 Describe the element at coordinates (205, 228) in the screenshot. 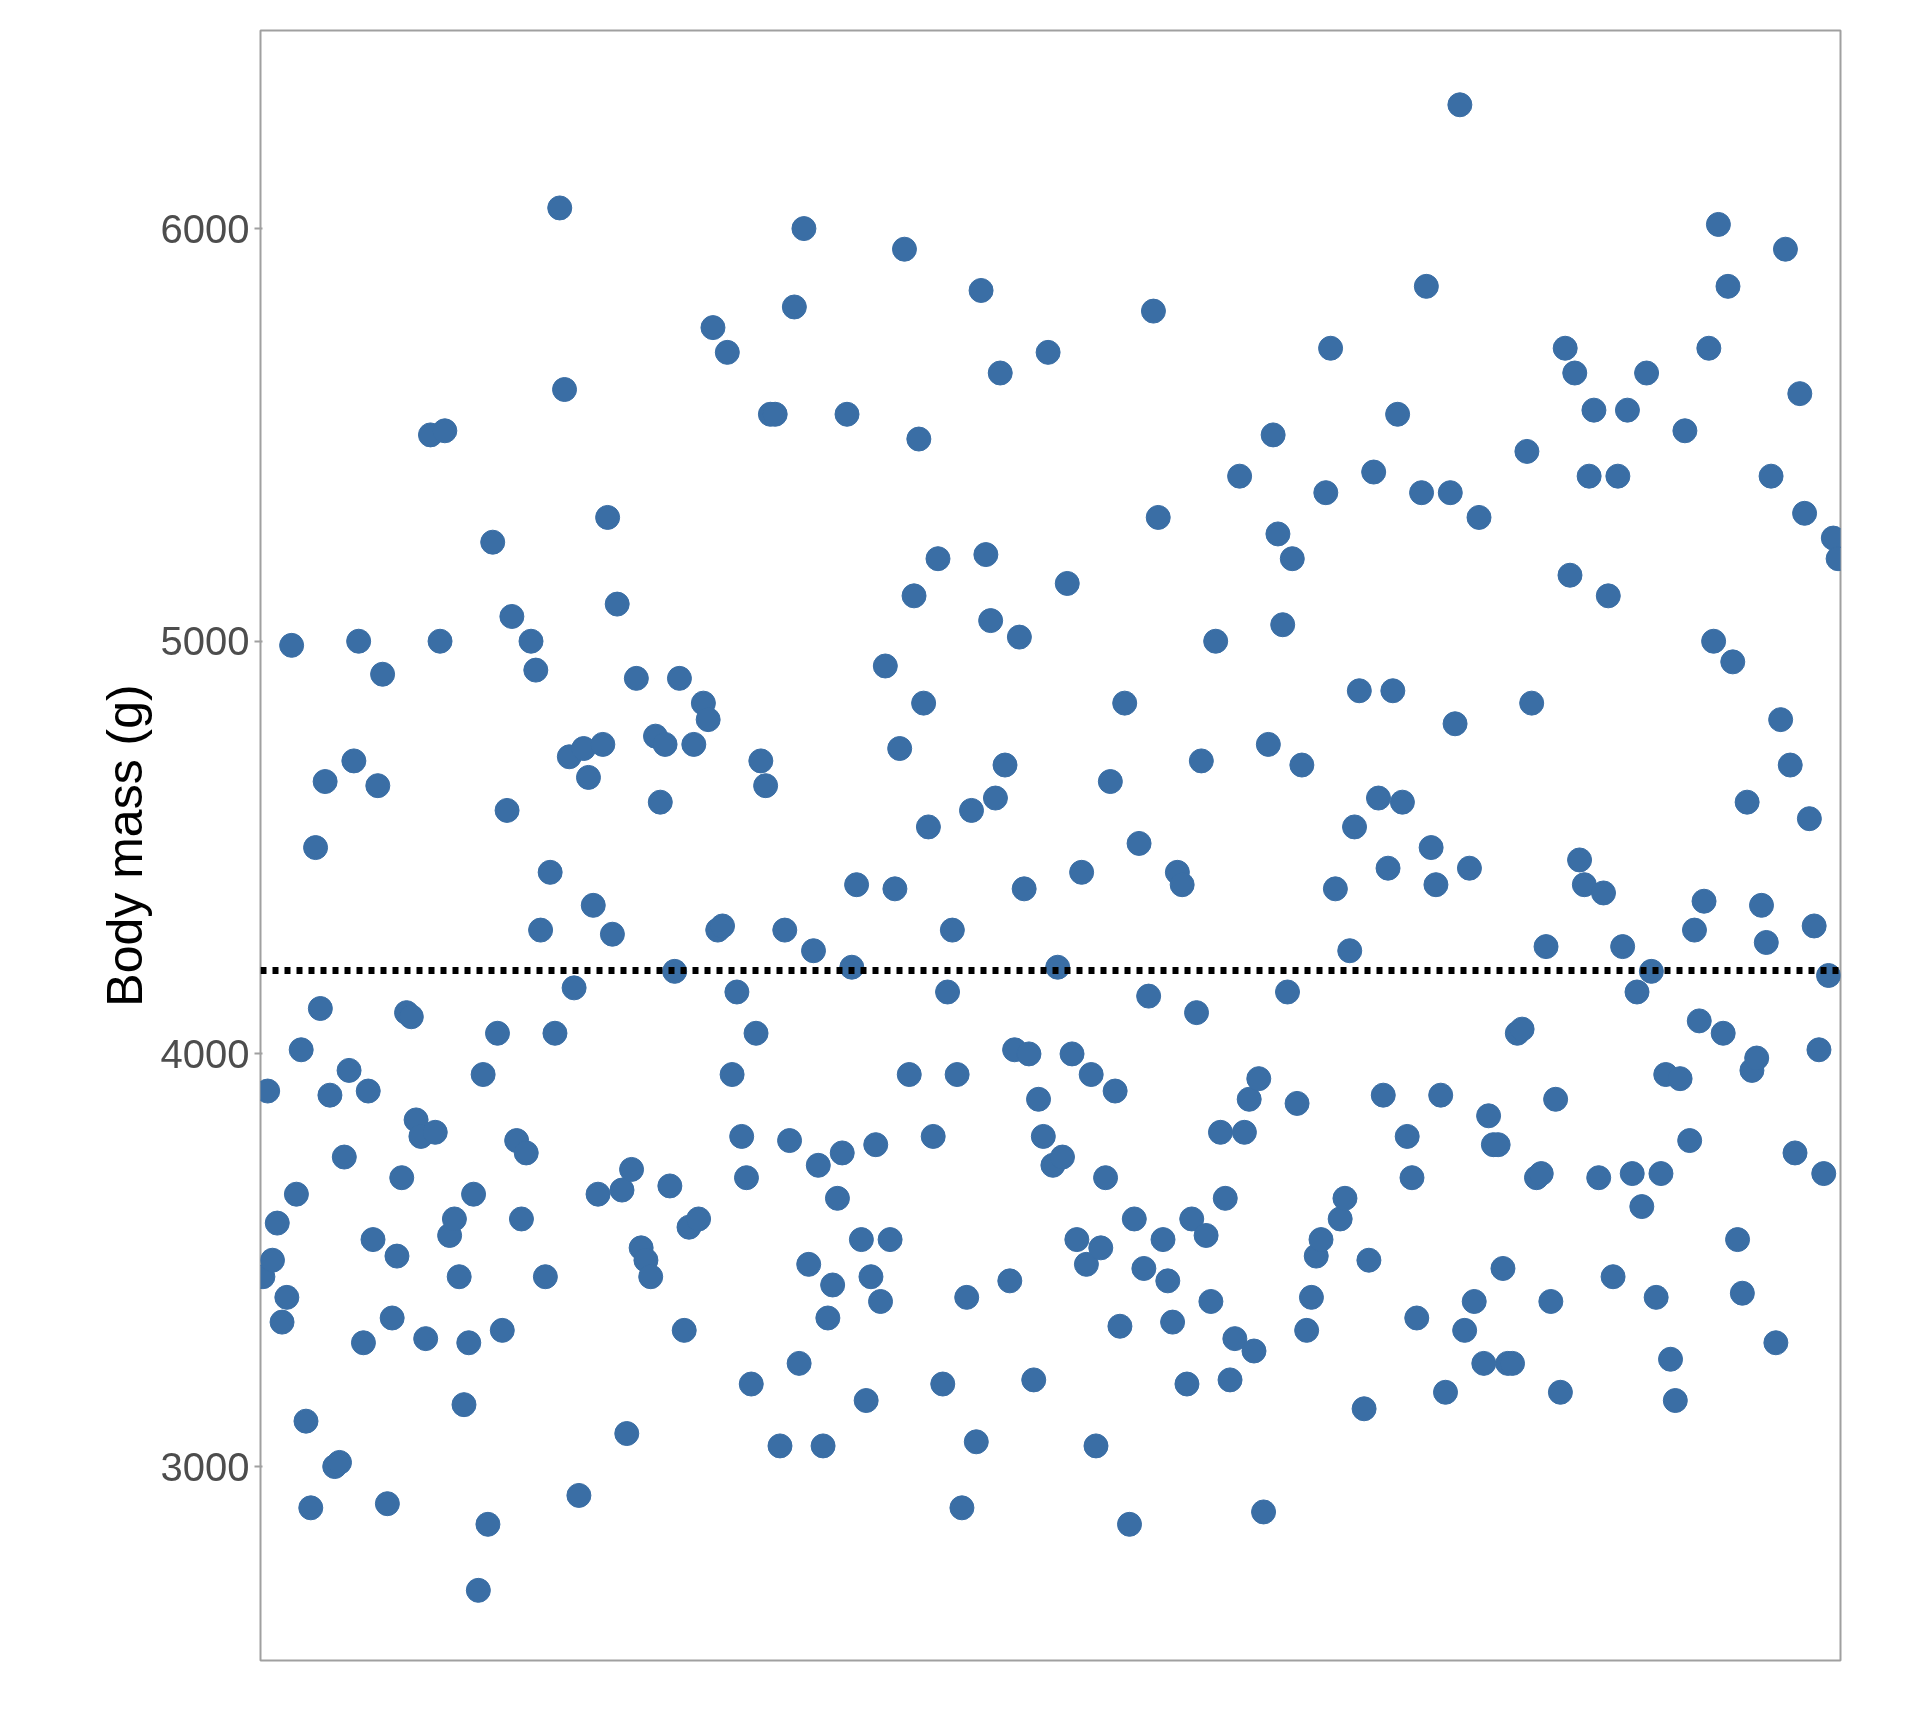

I see `y-tick-label: 6000` at that location.